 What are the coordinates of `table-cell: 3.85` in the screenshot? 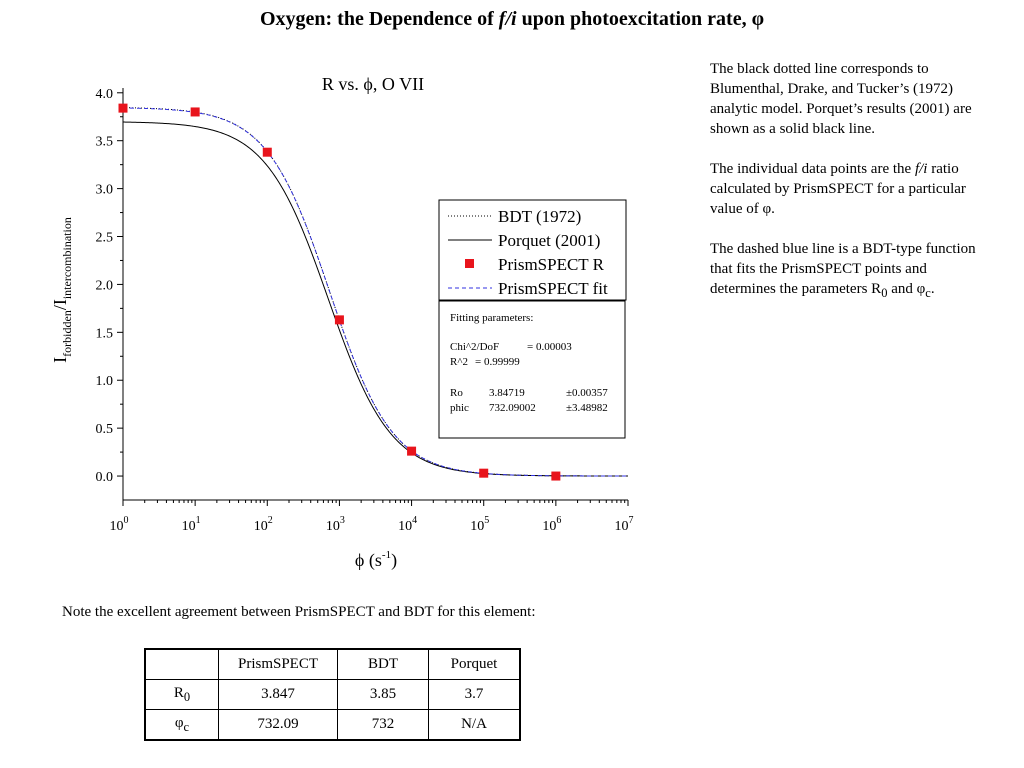 It's located at (383, 694).